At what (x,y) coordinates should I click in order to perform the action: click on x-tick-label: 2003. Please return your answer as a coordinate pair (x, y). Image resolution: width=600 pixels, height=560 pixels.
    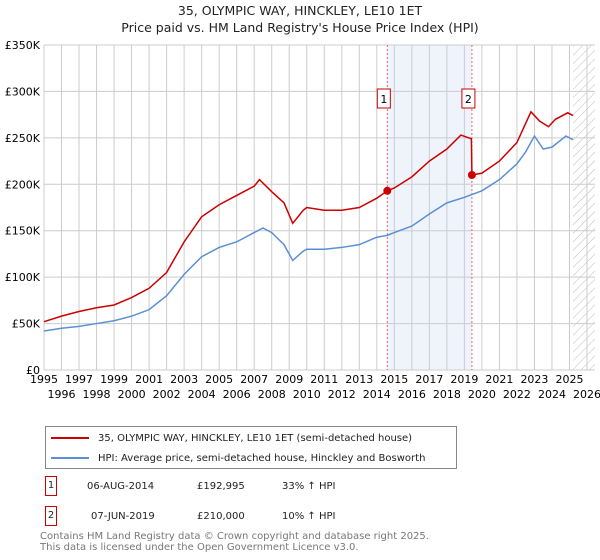
    Looking at the image, I should click on (184, 379).